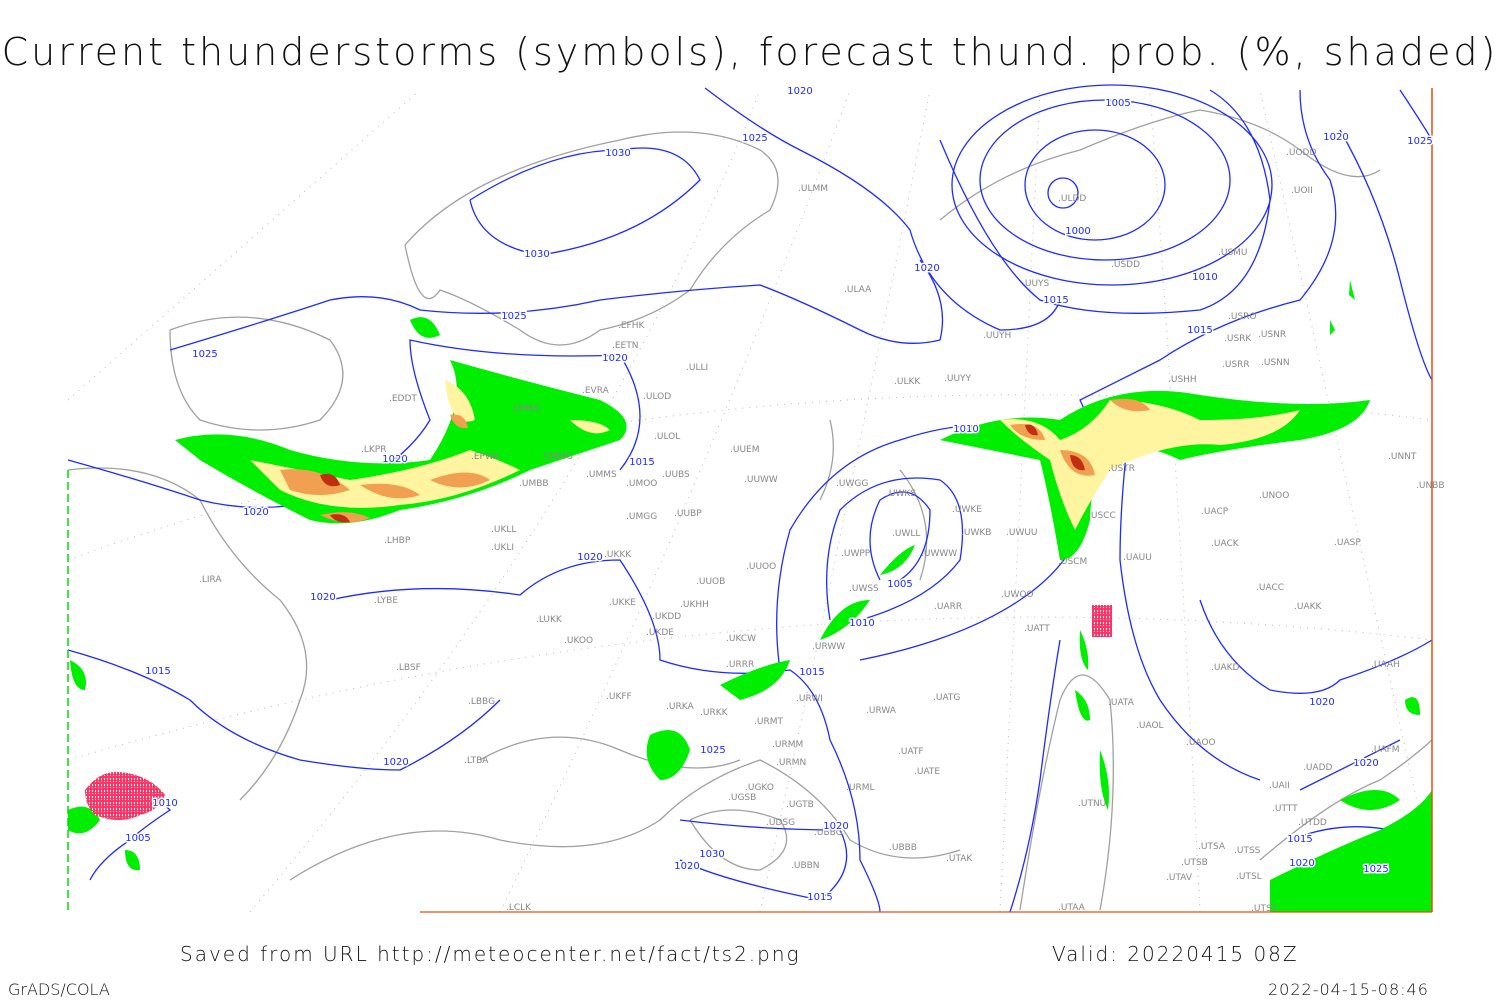 This screenshot has width=1500, height=1000. I want to click on station-label: .USRR, so click(1236, 365).